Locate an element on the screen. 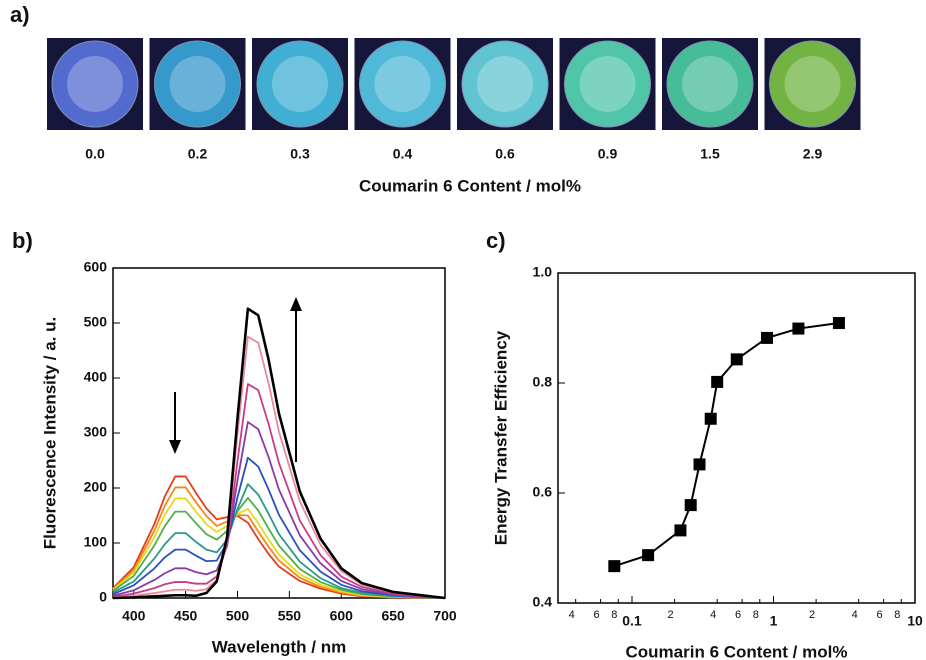 This screenshot has width=926, height=660. arrow is located at coordinates (235, 379).